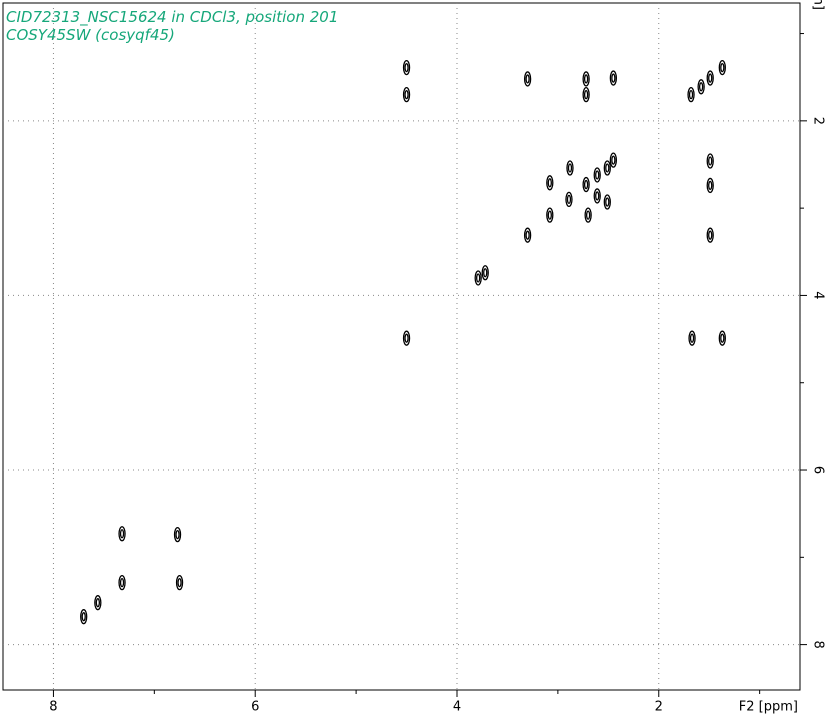 The image size is (831, 720). What do you see at coordinates (53, 707) in the screenshot?
I see `x-tick-label: 8` at bounding box center [53, 707].